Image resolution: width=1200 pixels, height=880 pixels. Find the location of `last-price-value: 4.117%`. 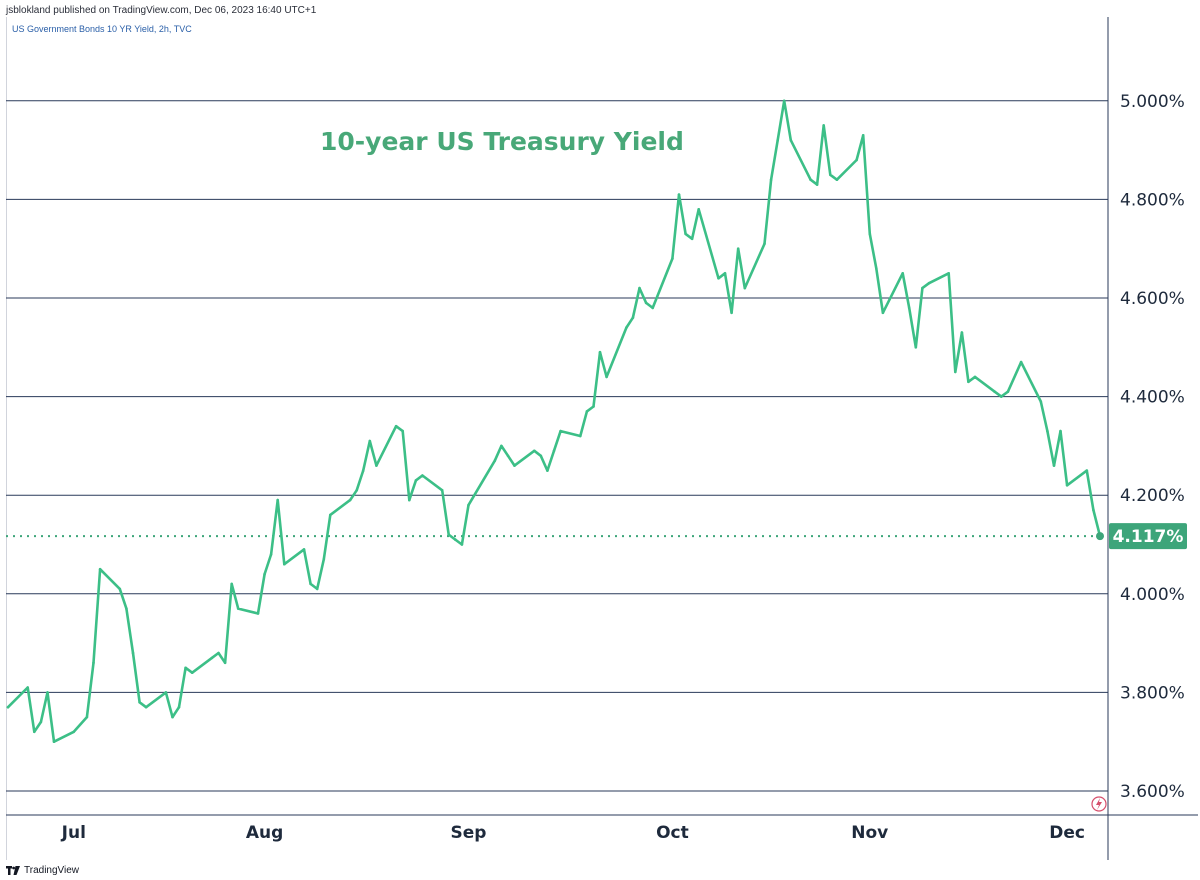

last-price-value: 4.117% is located at coordinates (1148, 537).